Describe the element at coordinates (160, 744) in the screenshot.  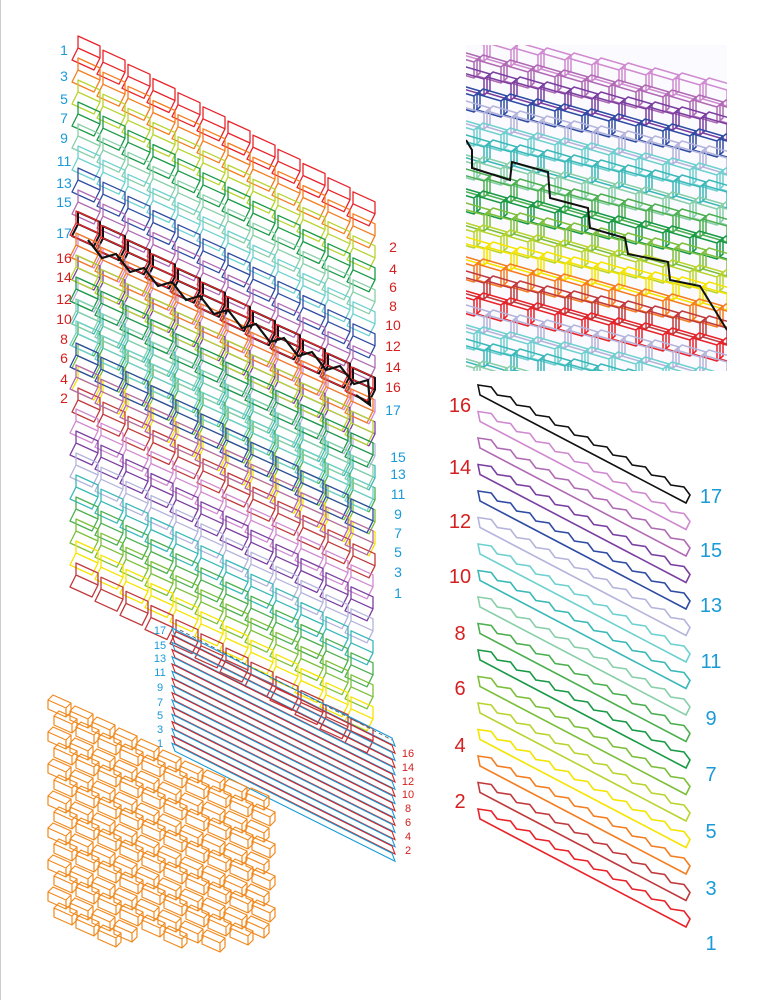
I see `sheet-label-left-1: 1` at that location.